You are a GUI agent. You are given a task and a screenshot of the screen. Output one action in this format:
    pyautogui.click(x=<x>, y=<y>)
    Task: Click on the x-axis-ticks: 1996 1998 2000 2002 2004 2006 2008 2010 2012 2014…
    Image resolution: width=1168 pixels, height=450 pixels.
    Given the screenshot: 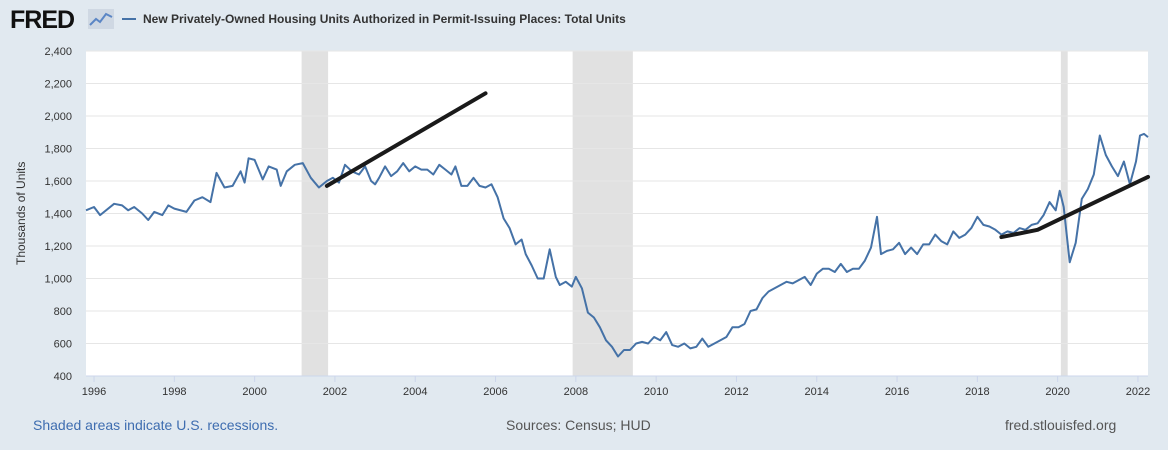 What is the action you would take?
    pyautogui.click(x=616, y=386)
    